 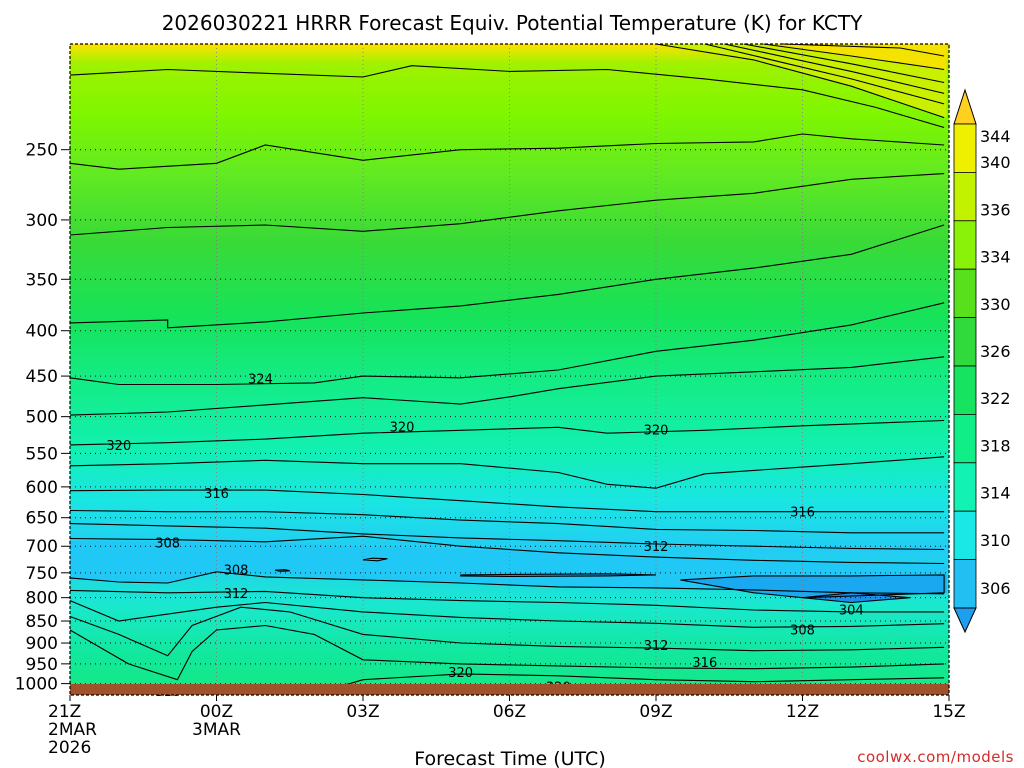 I want to click on y-tick-500: 500, so click(x=42, y=418).